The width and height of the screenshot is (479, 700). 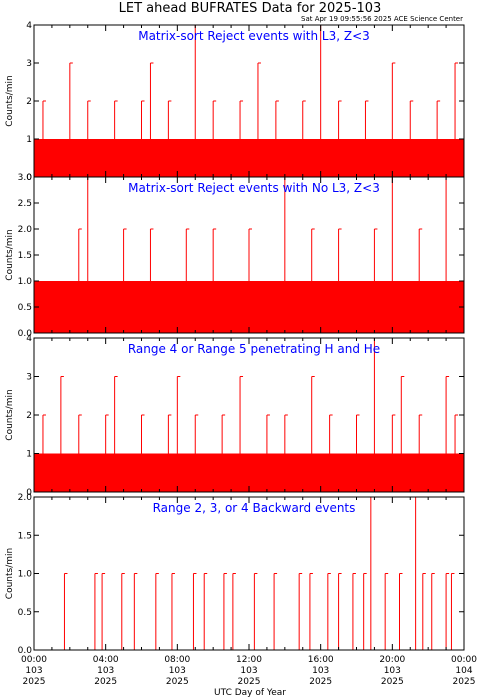 I want to click on panel-title: Range 4 or Range 5 penetrating H and He, so click(x=254, y=349).